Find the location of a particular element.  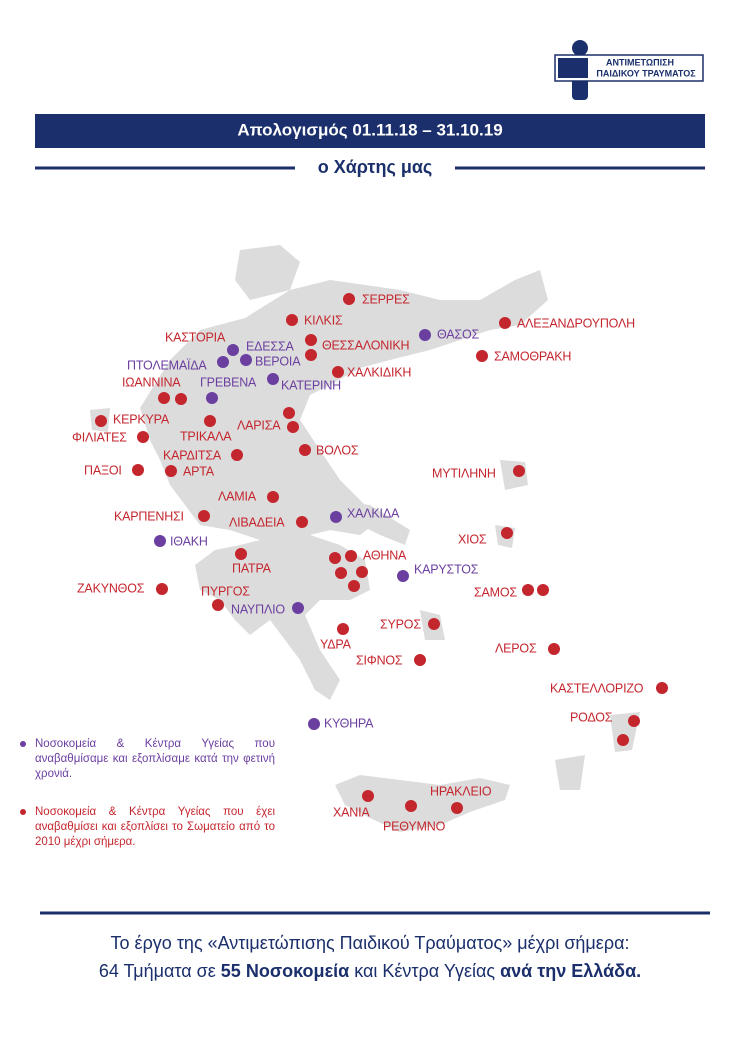

footer-text: 64 Τμήματα σε is located at coordinates (159, 971).